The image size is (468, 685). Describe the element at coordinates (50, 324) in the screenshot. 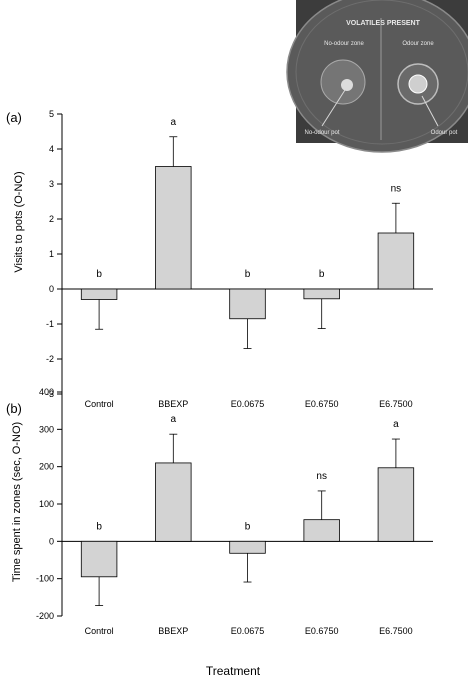

I see `y-tick-label: -1` at that location.